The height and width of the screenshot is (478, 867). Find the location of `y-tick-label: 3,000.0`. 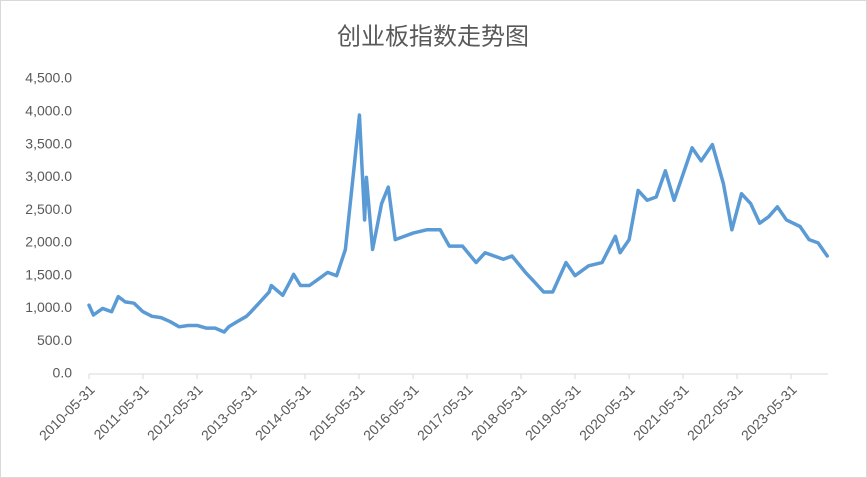

y-tick-label: 3,000.0 is located at coordinates (48, 176).